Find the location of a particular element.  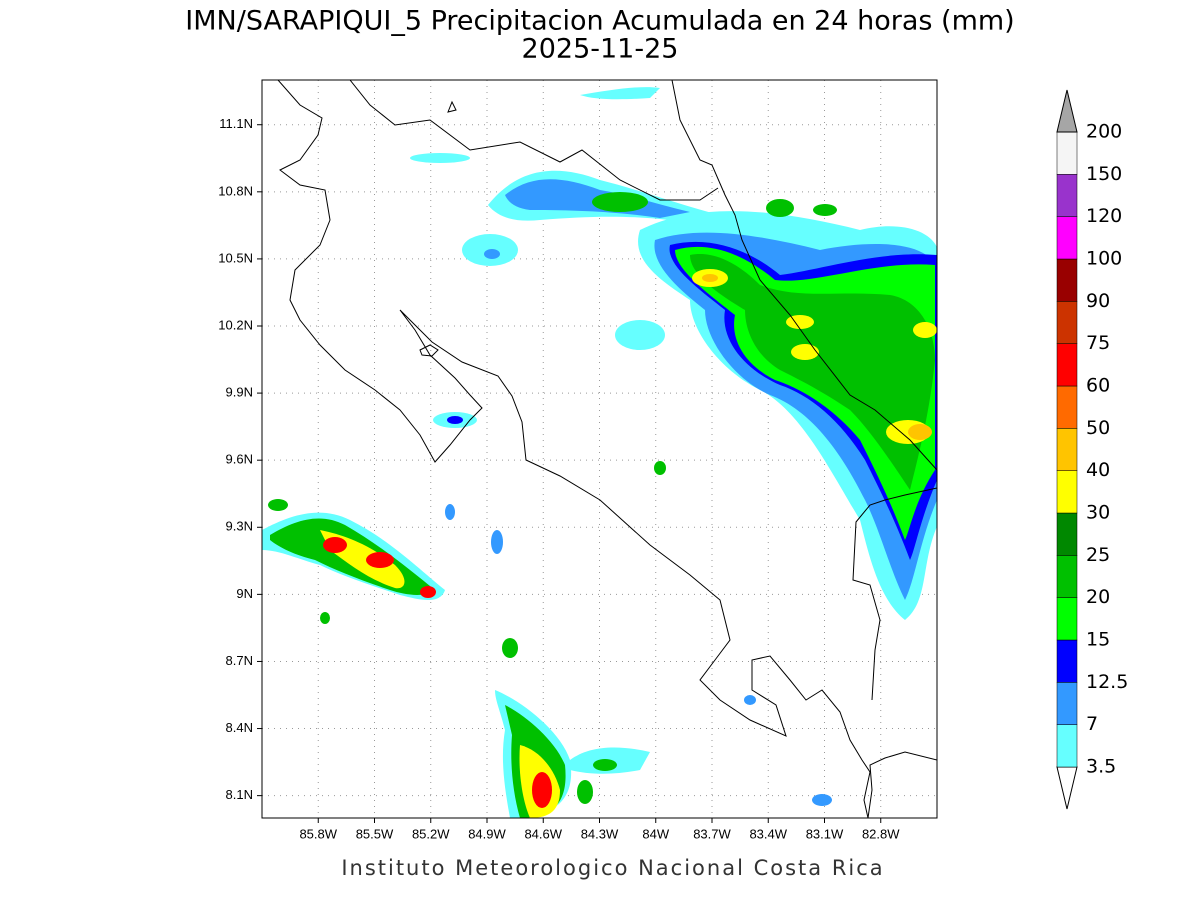

colorbar: 3.5 7 12.5 15 20 25 30 40 50 60 75 90 100 120 150 200 is located at coordinates (1092, 449).